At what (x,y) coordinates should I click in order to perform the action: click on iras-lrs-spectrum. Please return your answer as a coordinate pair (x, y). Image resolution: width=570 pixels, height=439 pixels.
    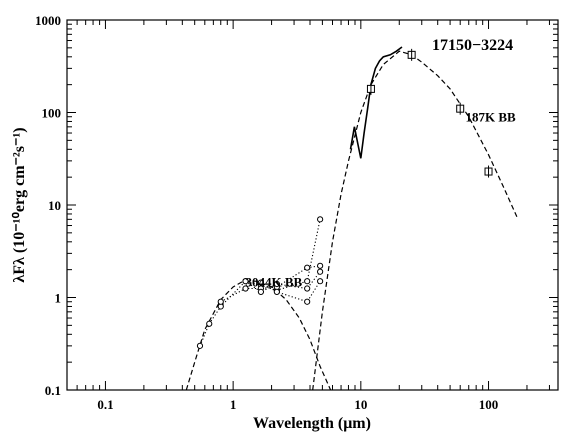
    Looking at the image, I should click on (376, 102).